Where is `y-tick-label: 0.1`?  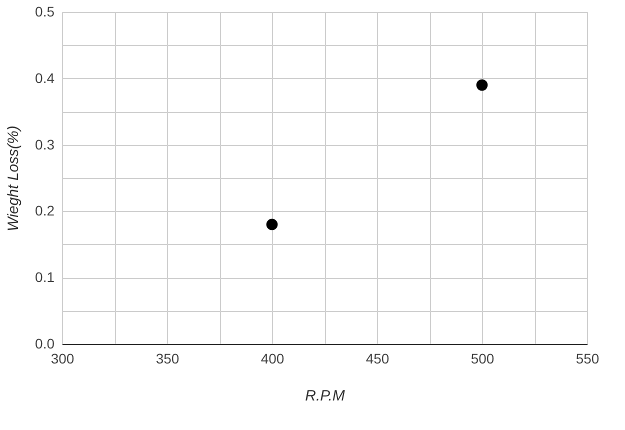
y-tick-label: 0.1 is located at coordinates (45, 277).